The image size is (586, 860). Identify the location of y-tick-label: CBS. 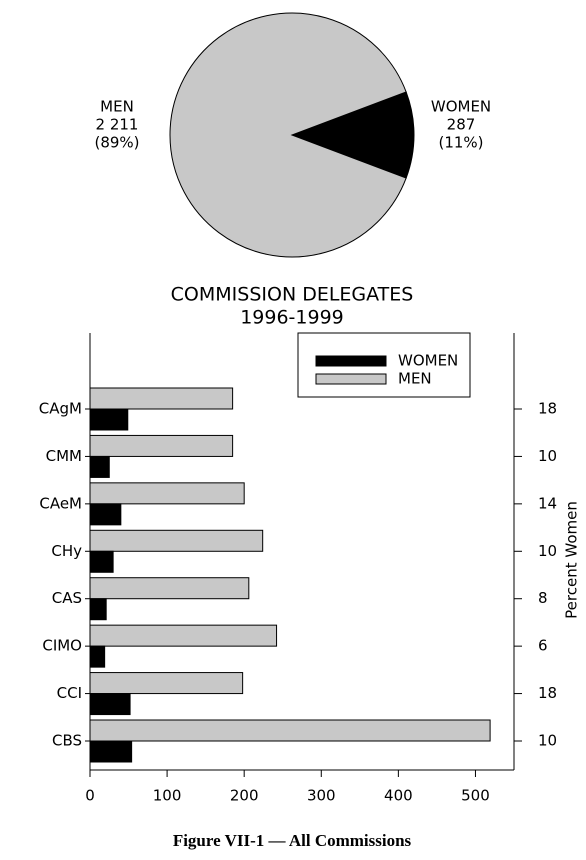
(67, 741).